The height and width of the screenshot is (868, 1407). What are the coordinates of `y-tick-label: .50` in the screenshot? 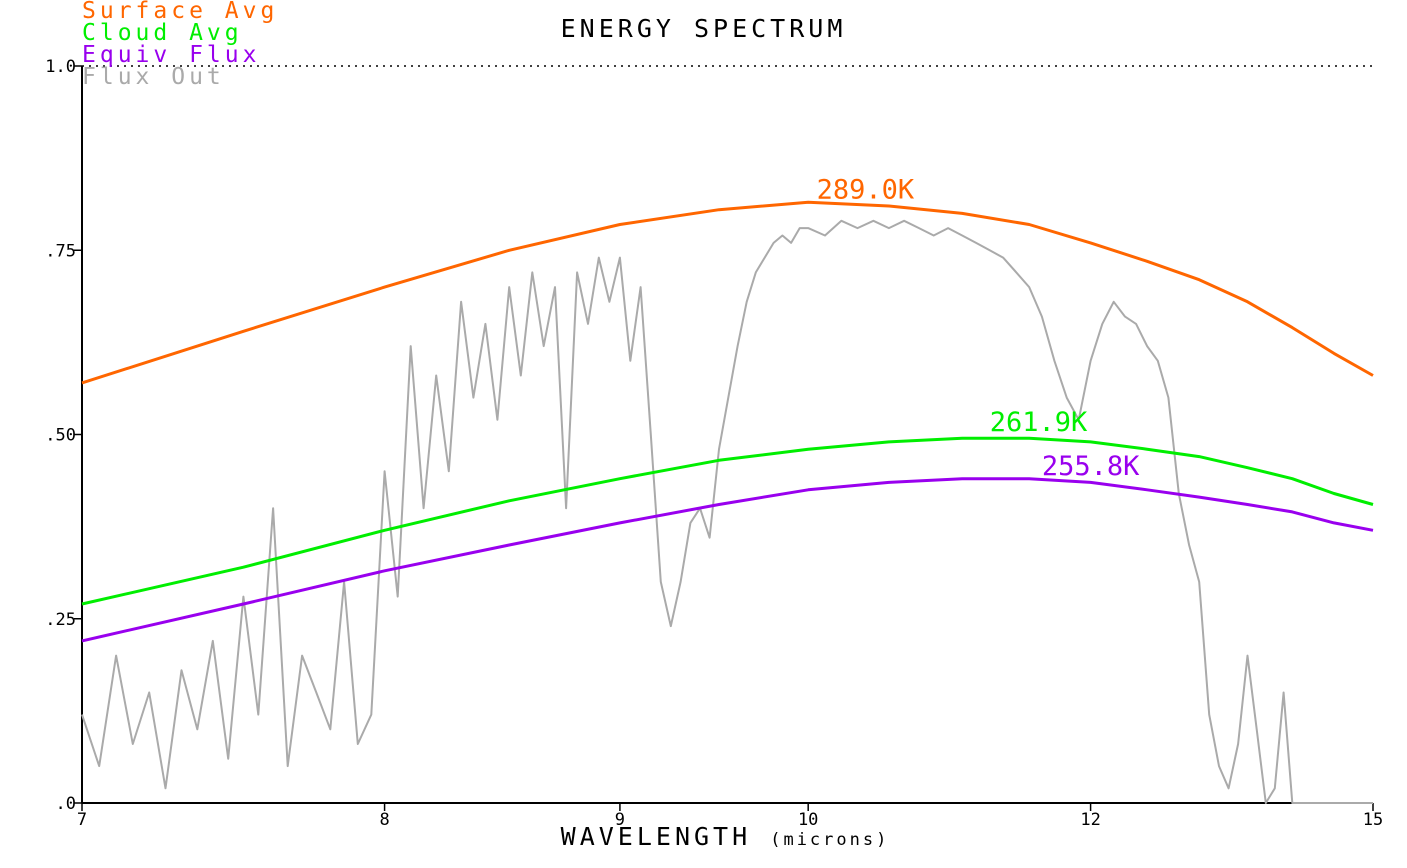 It's located at (60, 436).